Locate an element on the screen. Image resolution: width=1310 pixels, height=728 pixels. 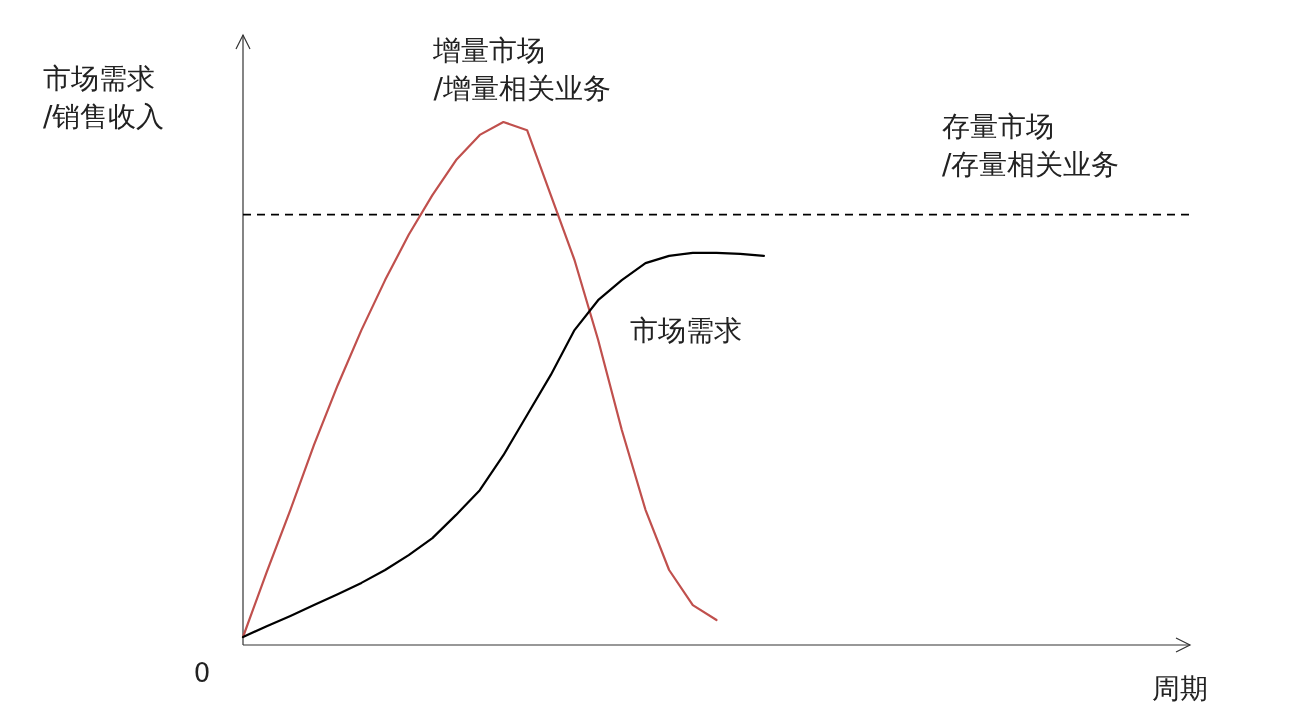
ref-line-label: 存量市场 /存量相关业务 is located at coordinates (1031, 145).